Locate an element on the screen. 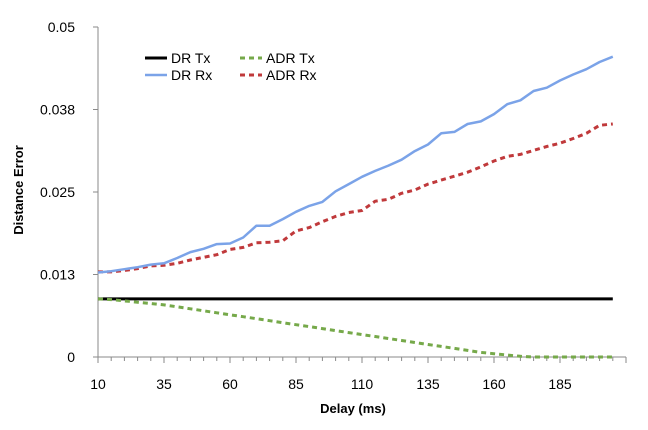 The width and height of the screenshot is (648, 430). y-tick-label: 0.025 is located at coordinates (57, 192).